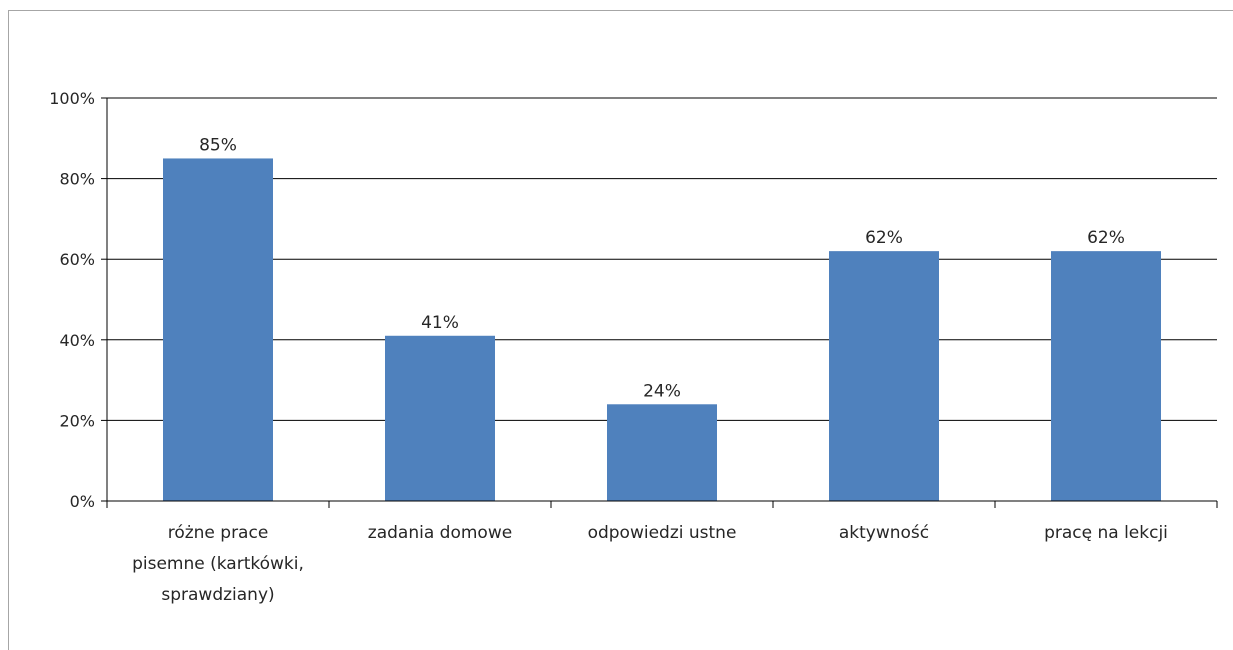  I want to click on y-tick-label: 80%, so click(77, 179).